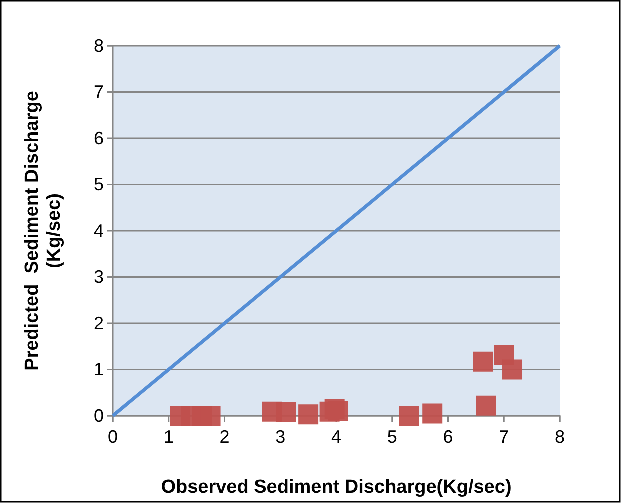 This screenshot has height=503, width=621. Describe the element at coordinates (448, 437) in the screenshot. I see `x-tick-label: 6` at that location.